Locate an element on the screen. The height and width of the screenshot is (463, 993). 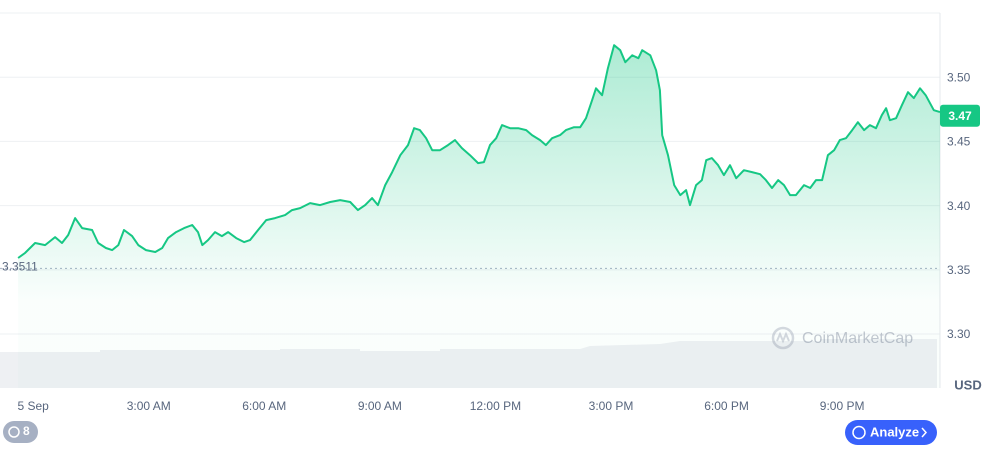
y-tick-label: 3.30 is located at coordinates (959, 334).